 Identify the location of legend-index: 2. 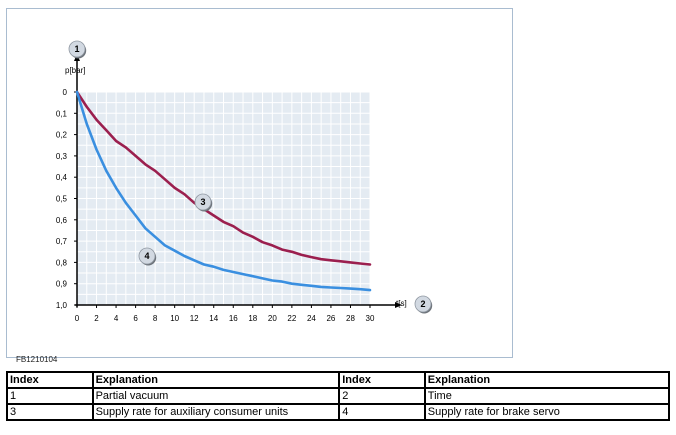
(382, 396).